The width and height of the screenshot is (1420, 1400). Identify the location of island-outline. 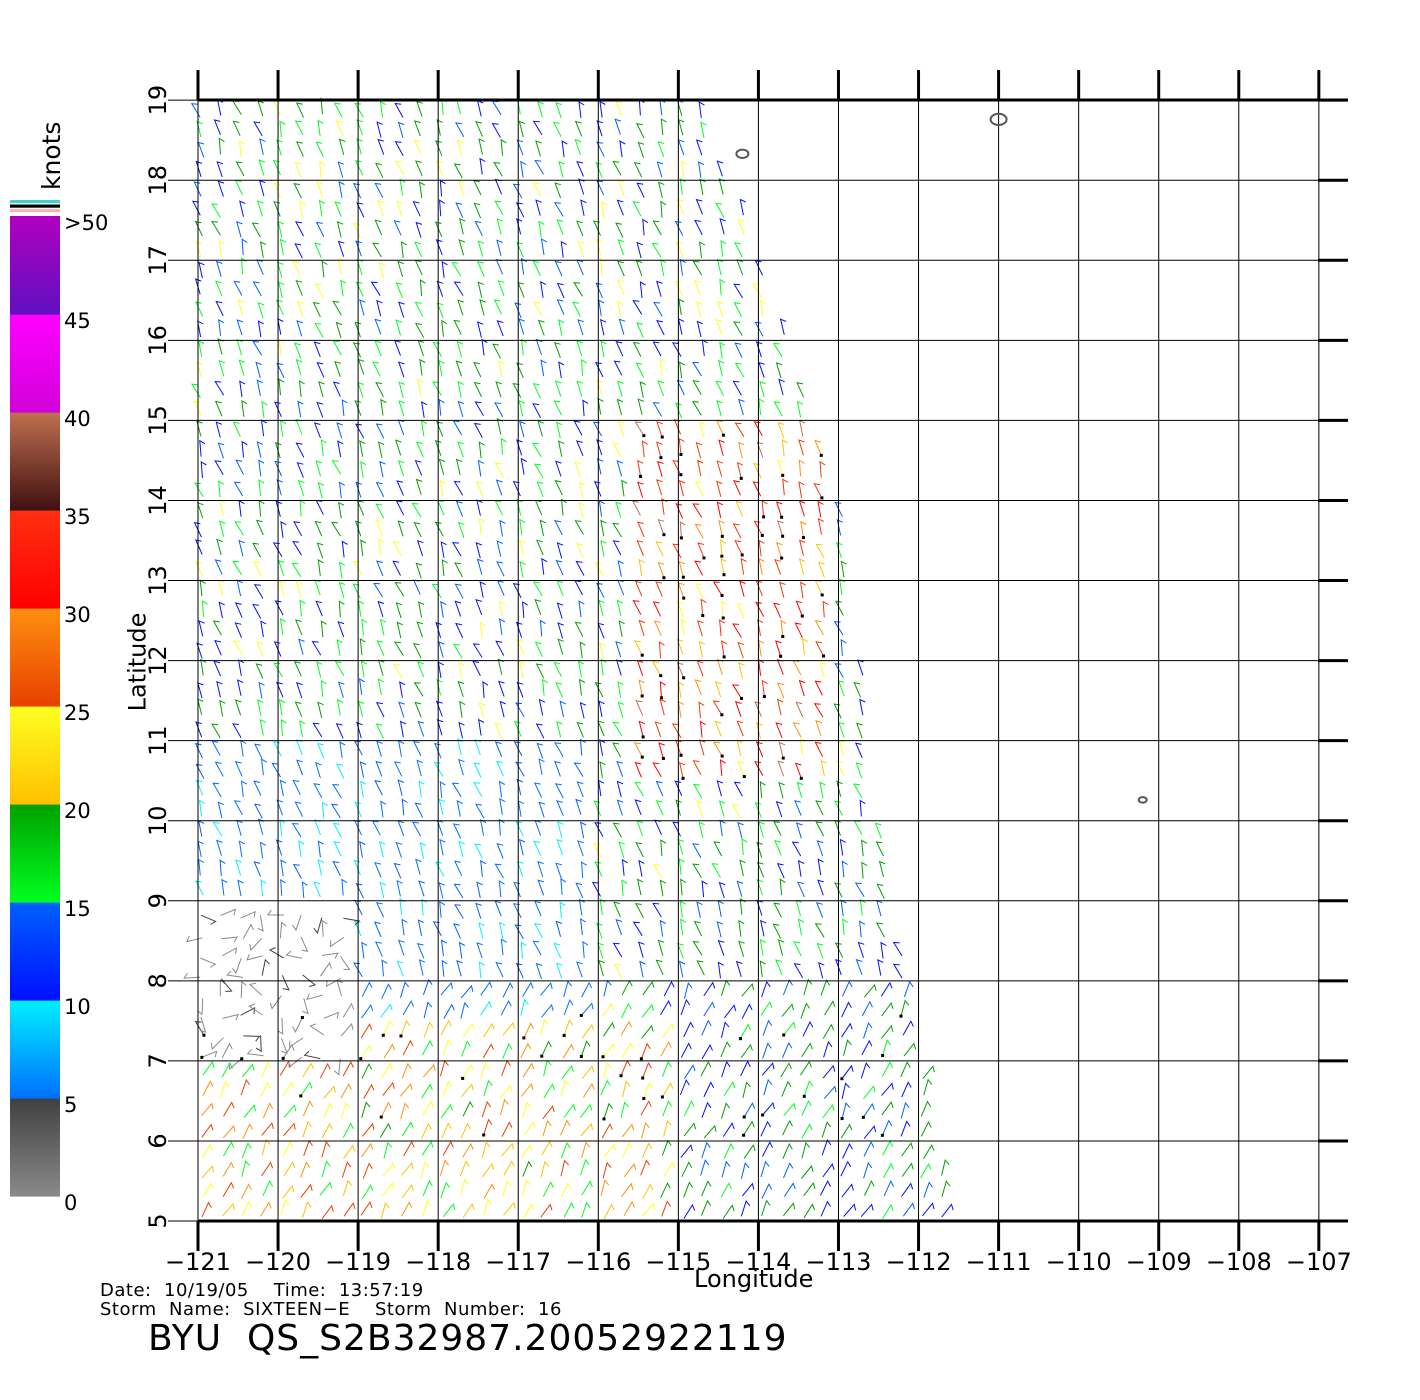
(1142, 800).